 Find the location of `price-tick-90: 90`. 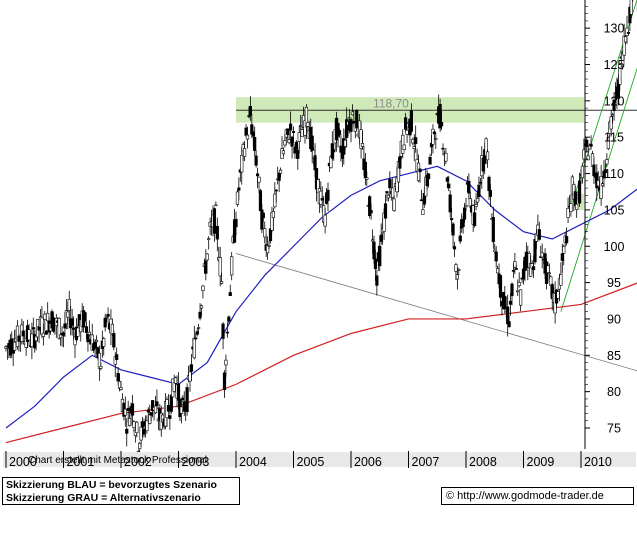

price-tick-90: 90 is located at coordinates (614, 319).